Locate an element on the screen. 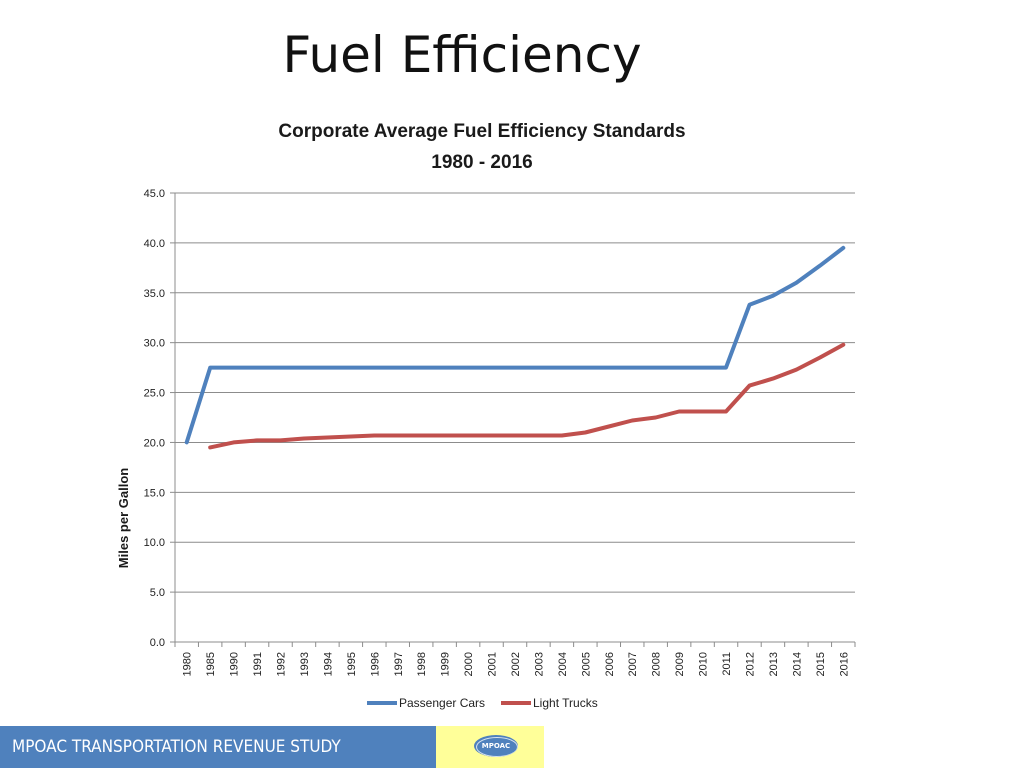  footer-bar: MPOAC TRANSPORTATION REVENUE STUDY is located at coordinates (218, 747).